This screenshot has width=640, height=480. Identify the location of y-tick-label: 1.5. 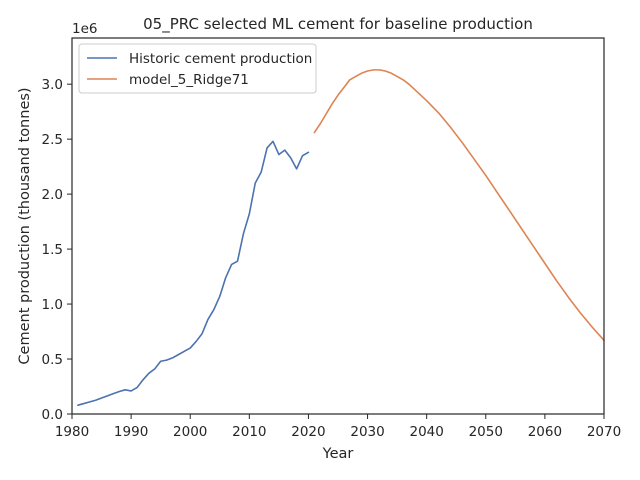
(52, 250).